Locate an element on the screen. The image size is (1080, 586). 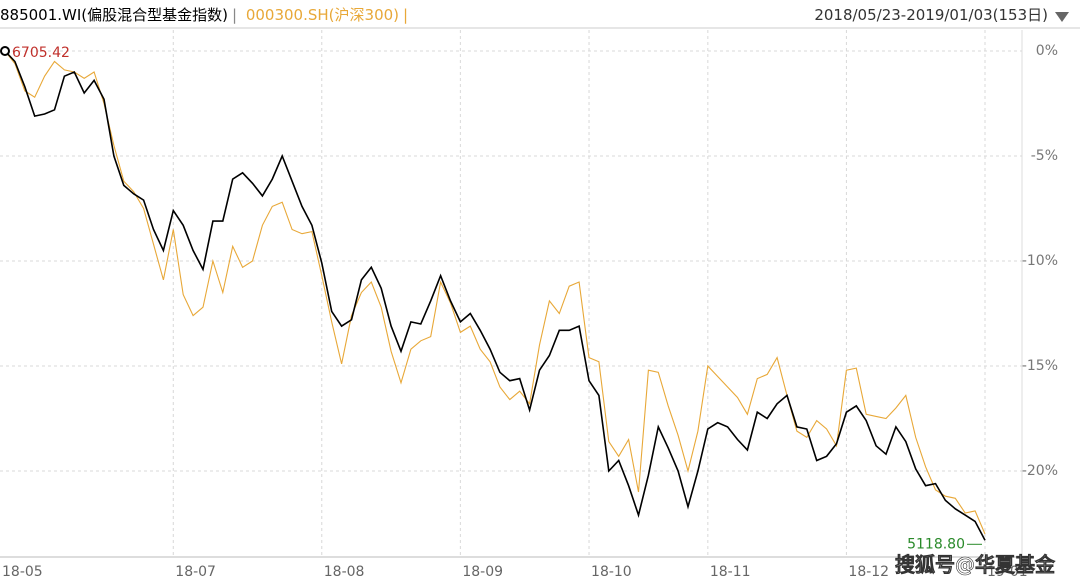
legend-entry: 885001.WI(偏股混合型基金指数) is located at coordinates (114, 15).